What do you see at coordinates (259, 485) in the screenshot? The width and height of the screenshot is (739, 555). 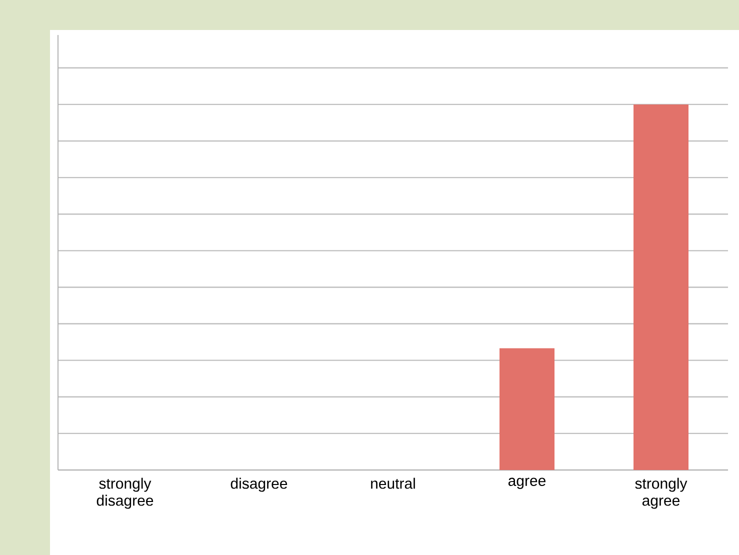 I see `x-tick-label: disagree` at bounding box center [259, 485].